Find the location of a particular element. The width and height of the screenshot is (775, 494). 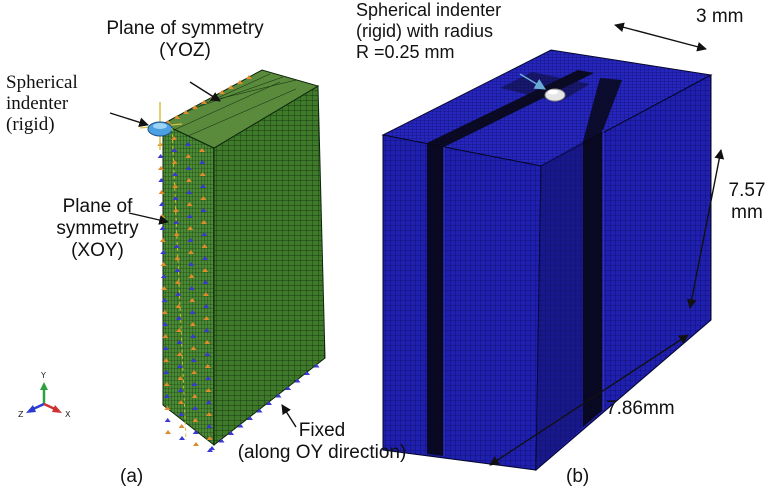

arrow-fixed is located at coordinates (289, 416).